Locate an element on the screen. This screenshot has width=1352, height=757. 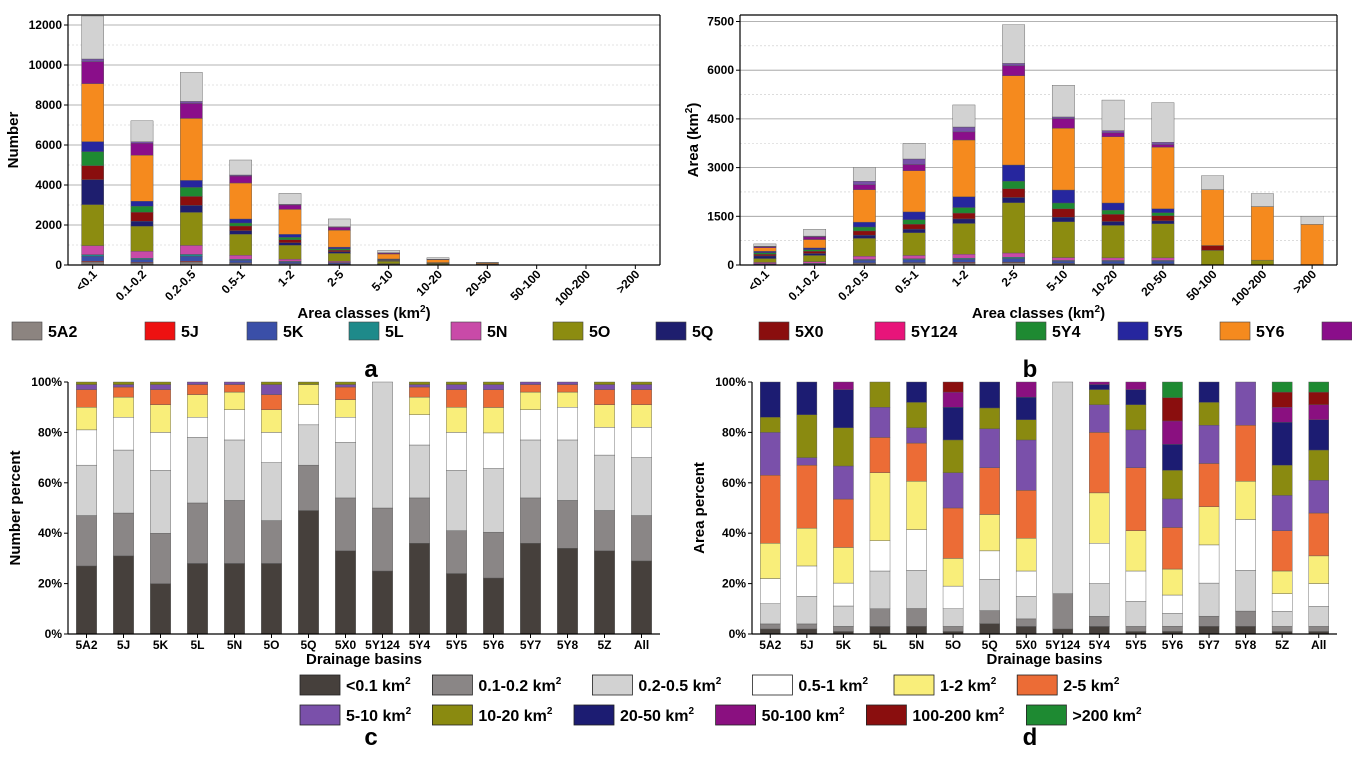
bar-d-5y124-0-1-km is located at coordinates (1063, 631).